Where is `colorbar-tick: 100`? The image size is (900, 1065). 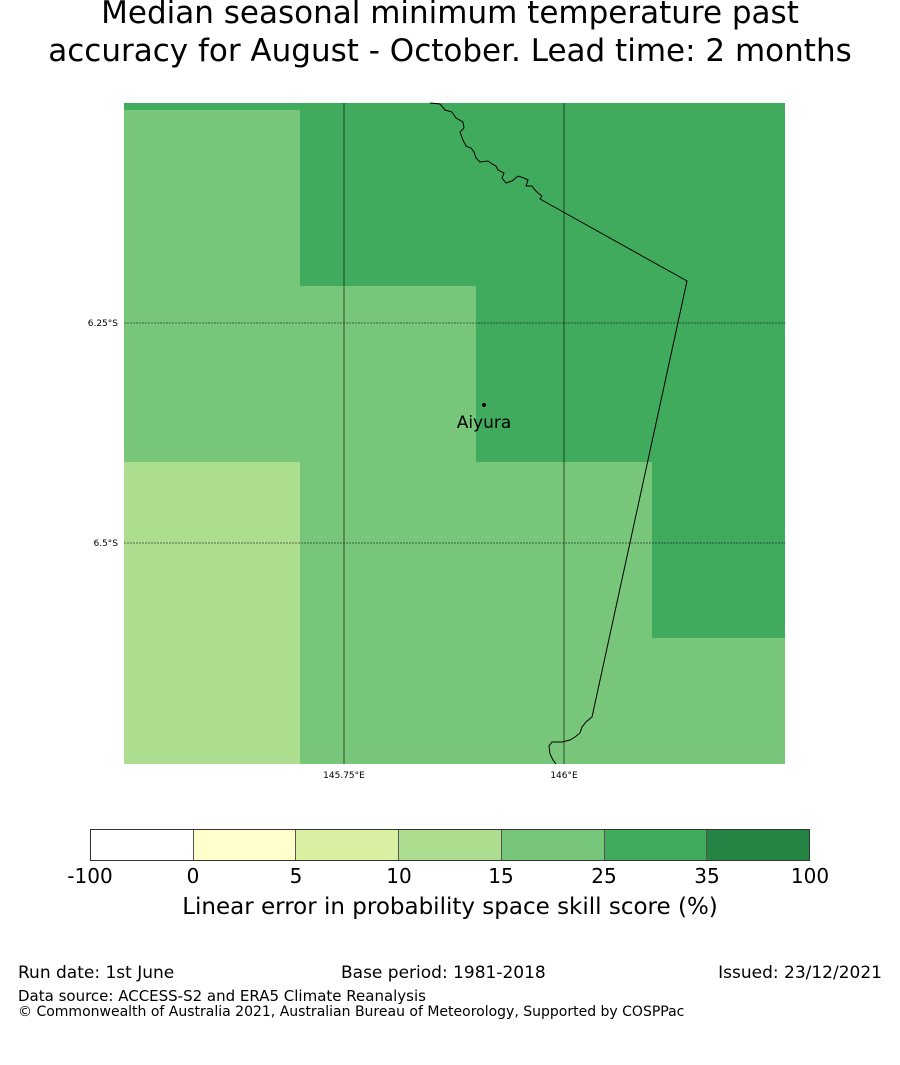
colorbar-tick: 100 is located at coordinates (810, 876).